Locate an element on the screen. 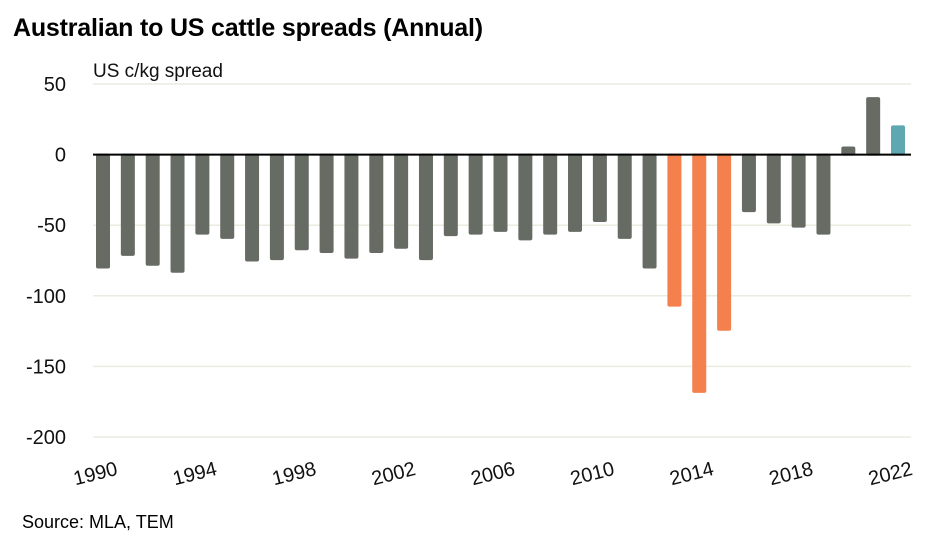 This screenshot has width=949, height=543. bar-2021 is located at coordinates (873, 126).